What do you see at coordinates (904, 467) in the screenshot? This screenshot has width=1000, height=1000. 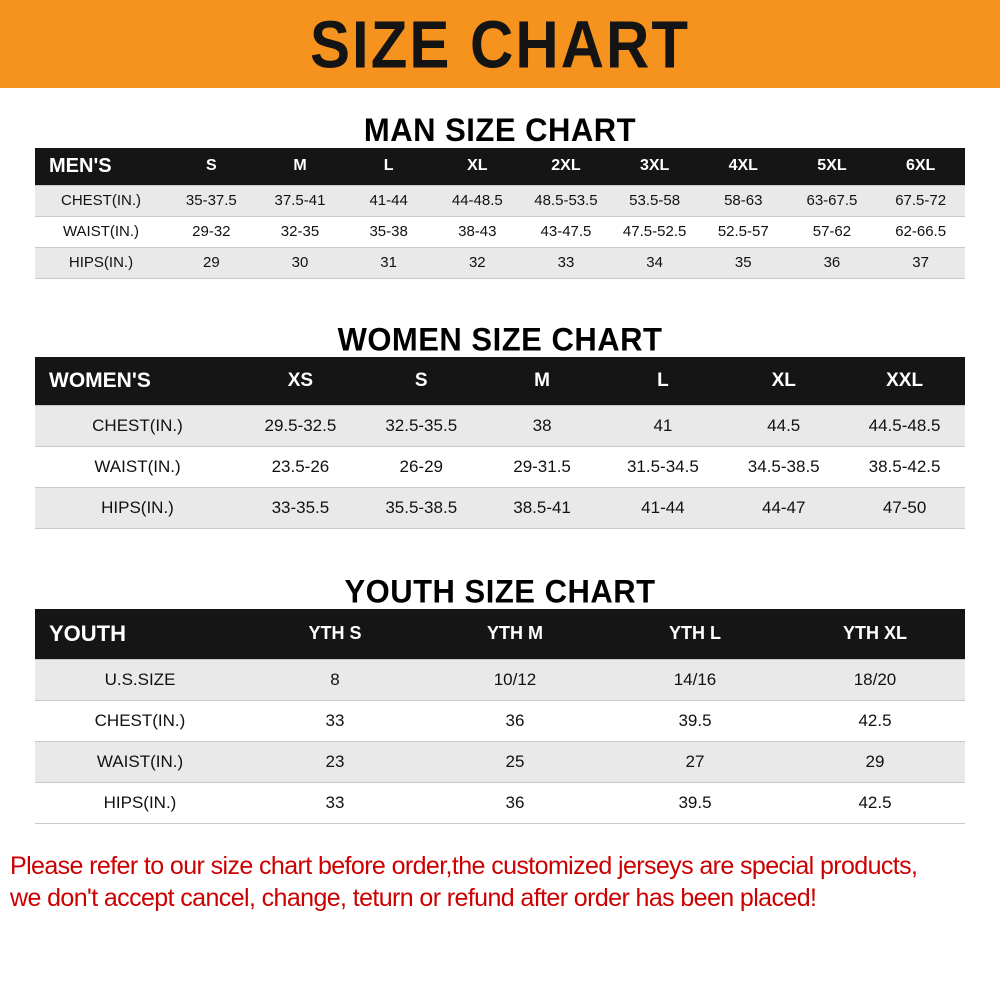 I see `measurement-value-cell: 38.5-42.5` at bounding box center [904, 467].